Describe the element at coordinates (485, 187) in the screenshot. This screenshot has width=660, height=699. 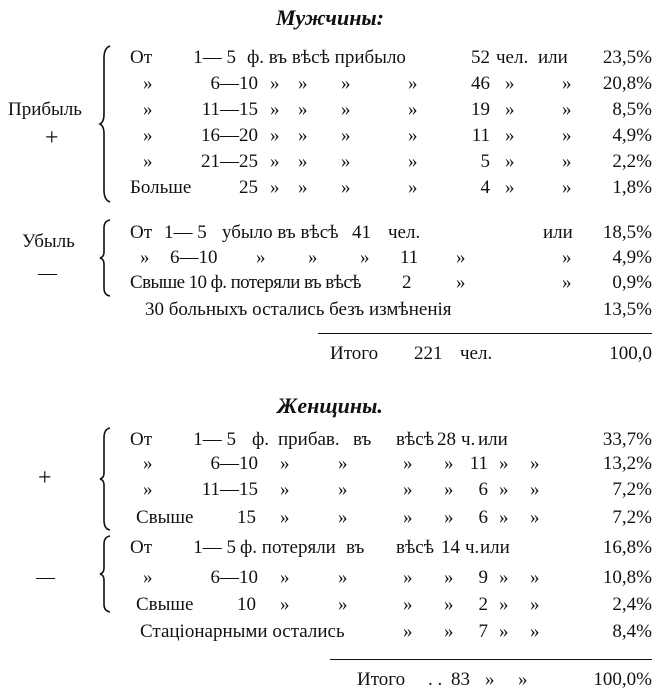
I see `cell: 4` at that location.